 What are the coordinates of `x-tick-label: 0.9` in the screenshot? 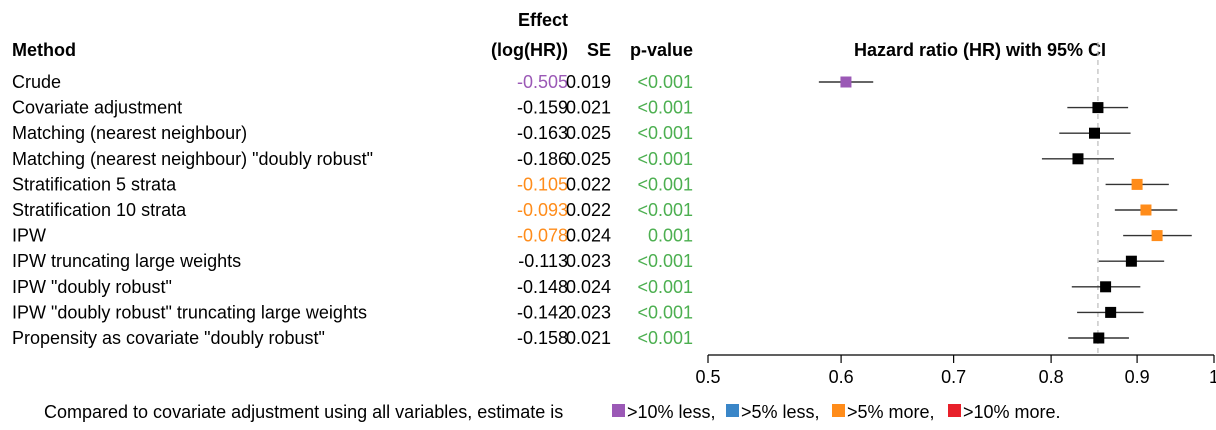 It's located at (1137, 377).